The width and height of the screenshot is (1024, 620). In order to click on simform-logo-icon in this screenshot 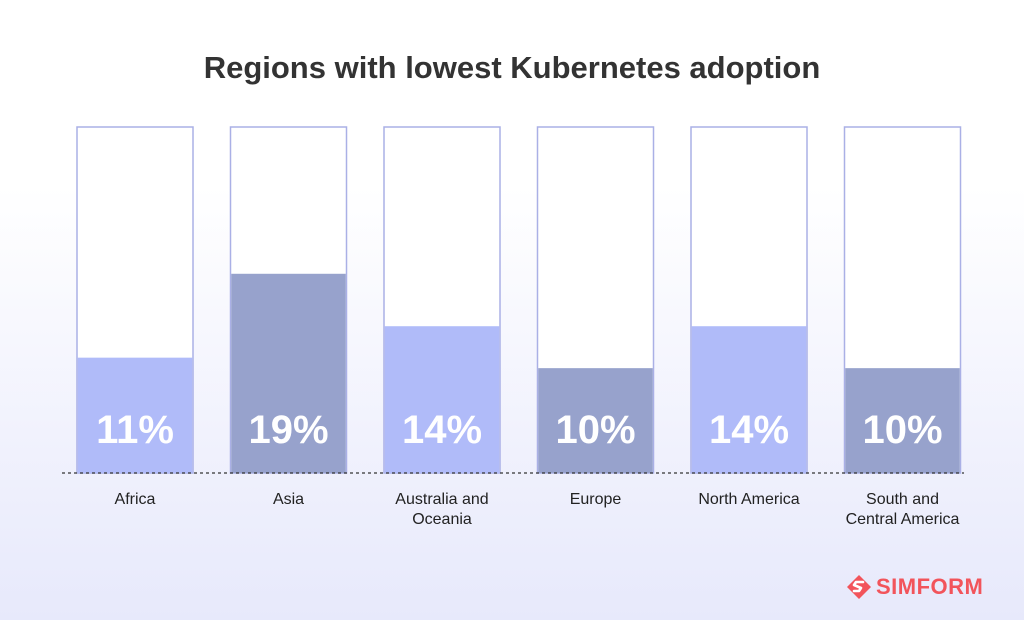, I will do `click(859, 587)`.